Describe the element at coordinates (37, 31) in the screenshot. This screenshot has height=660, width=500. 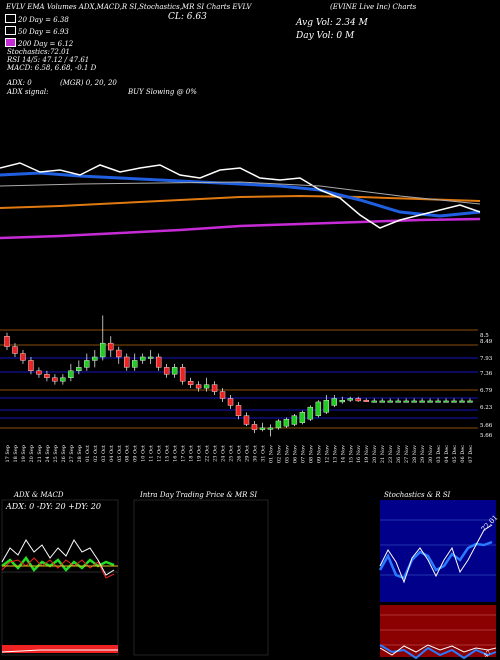
I see `legend-ema50: 50 Day = 6.93` at that location.